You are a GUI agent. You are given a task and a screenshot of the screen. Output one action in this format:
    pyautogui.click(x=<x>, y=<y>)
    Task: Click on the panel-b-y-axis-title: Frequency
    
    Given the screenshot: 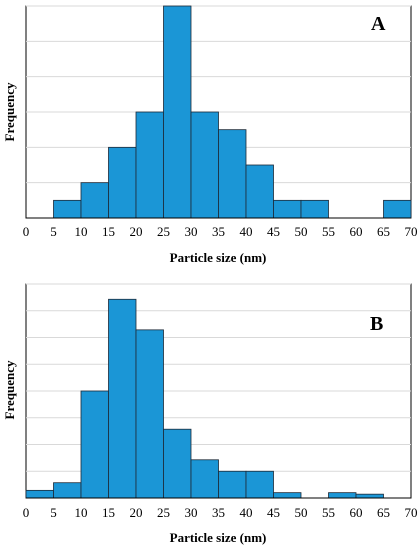 What is the action you would take?
    pyautogui.click(x=9, y=389)
    